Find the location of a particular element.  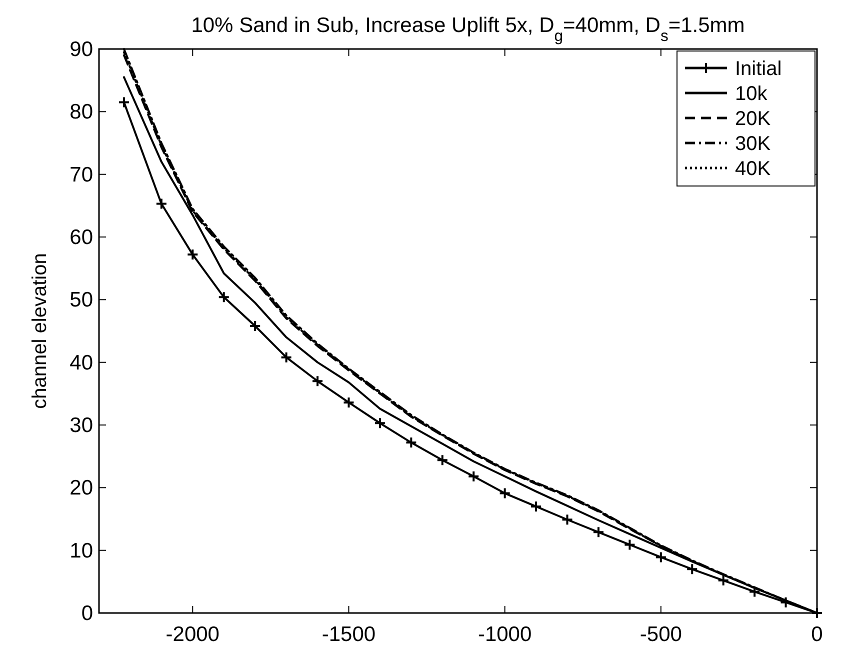

y-tick-label: 50 is located at coordinates (81, 300).